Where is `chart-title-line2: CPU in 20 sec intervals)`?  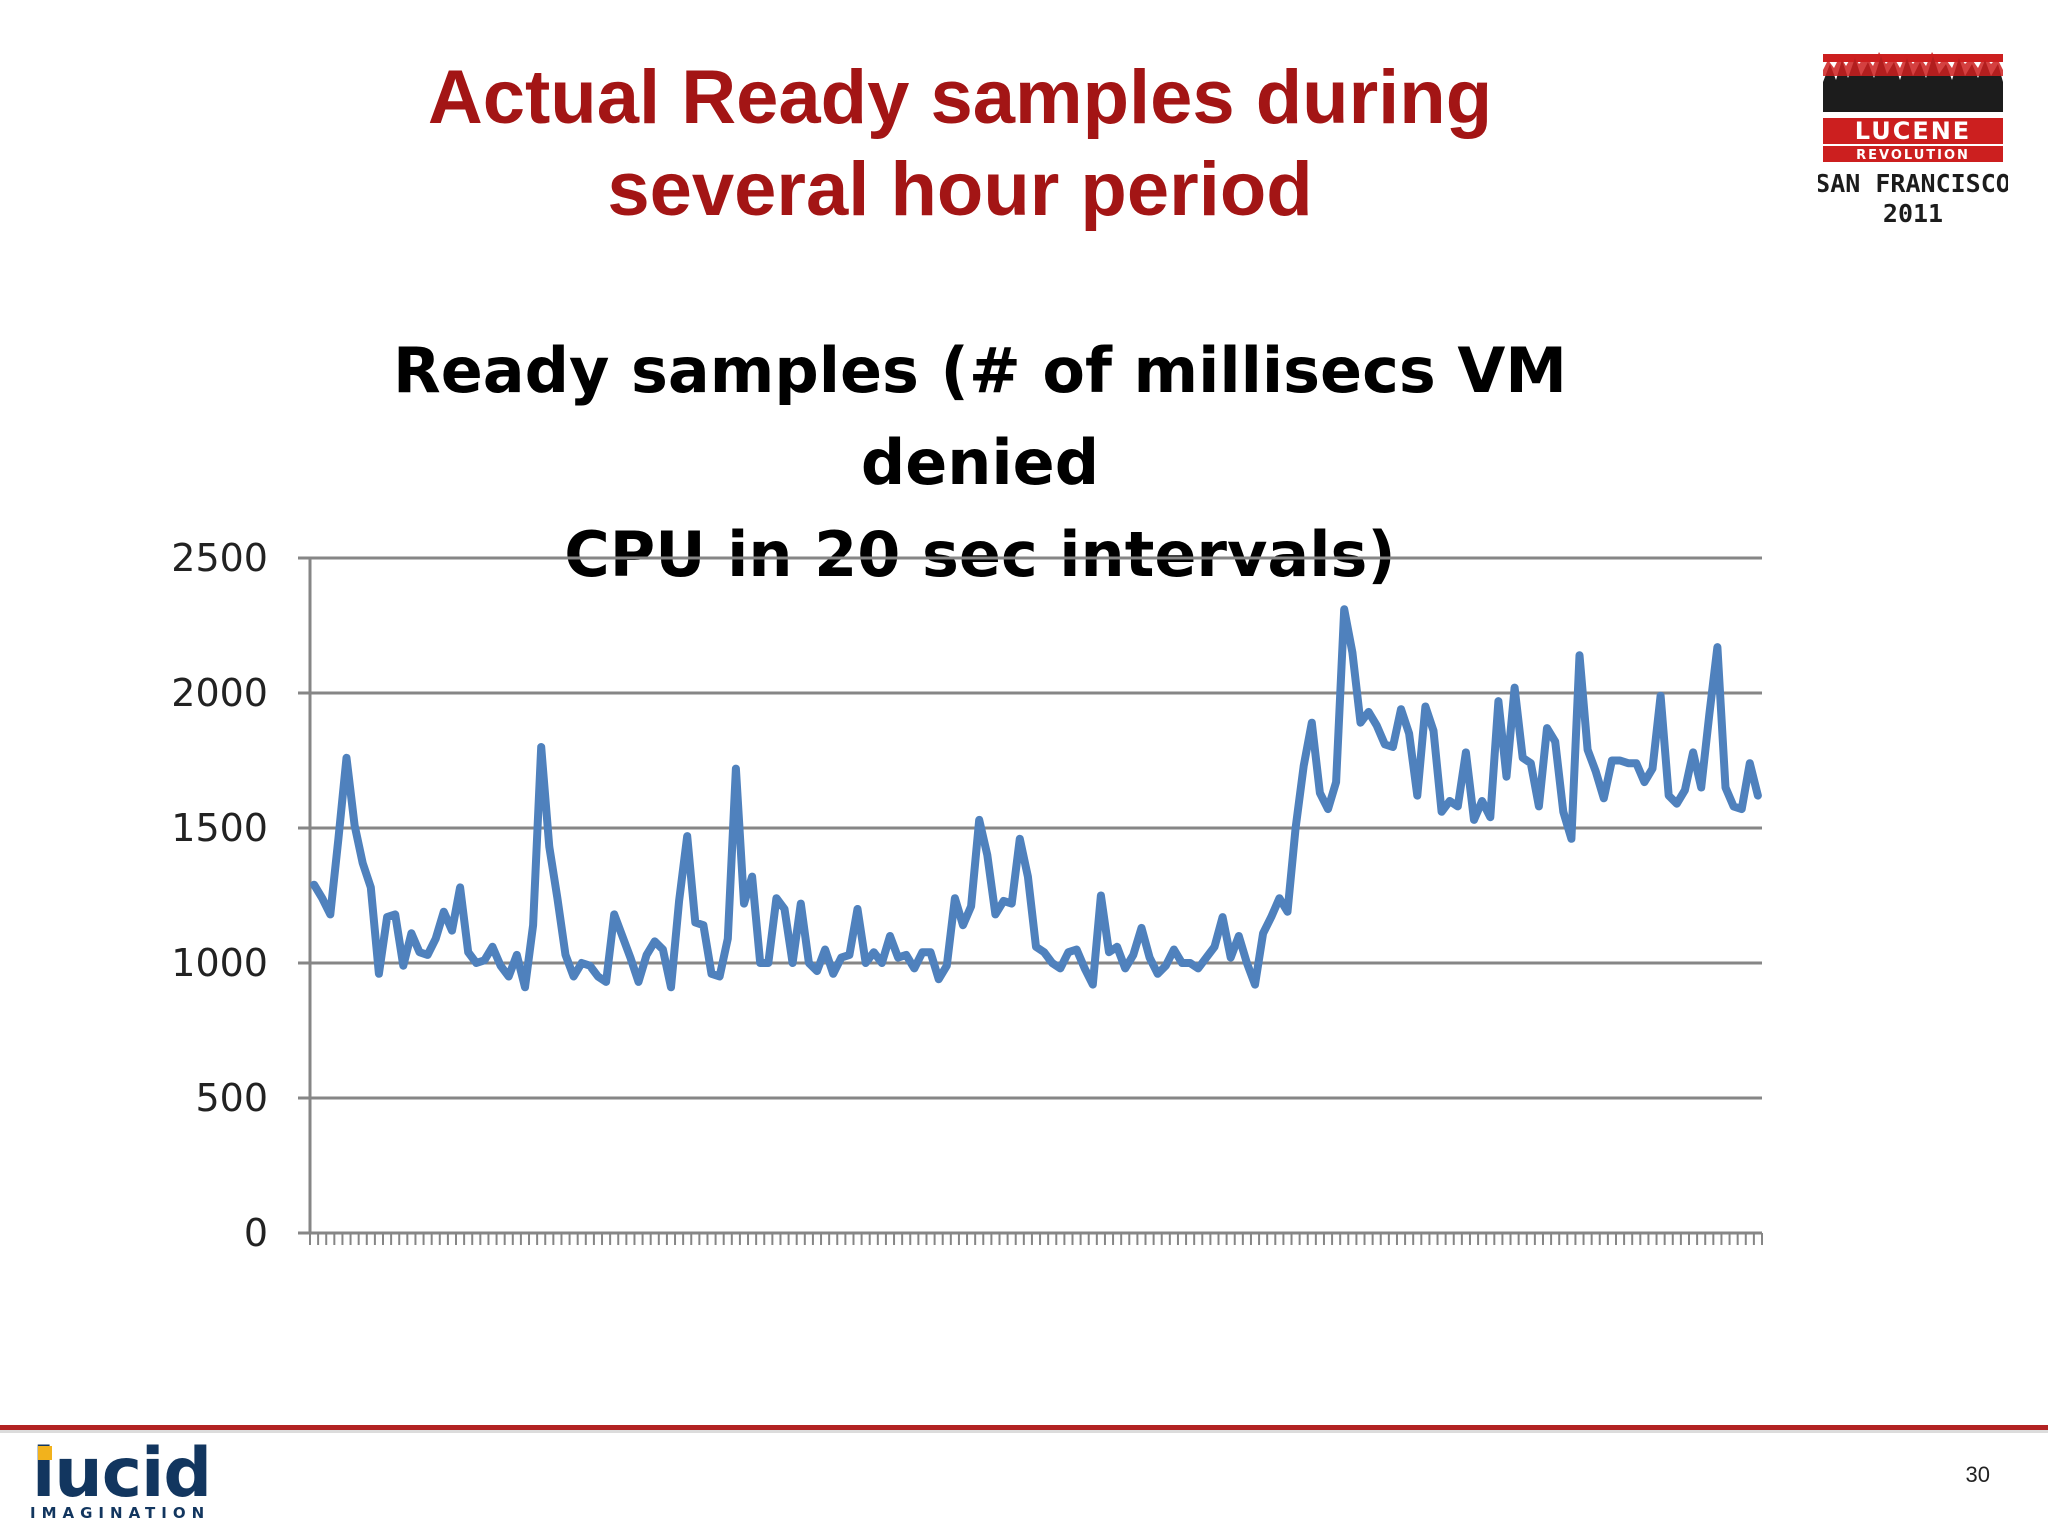 chart-title-line2: CPU in 20 sec intervals) is located at coordinates (980, 554).